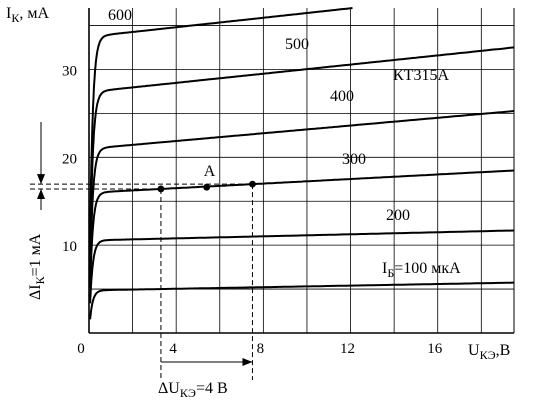 The image size is (536, 401). Describe the element at coordinates (342, 96) in the screenshot. I see `series-label: 400` at that location.